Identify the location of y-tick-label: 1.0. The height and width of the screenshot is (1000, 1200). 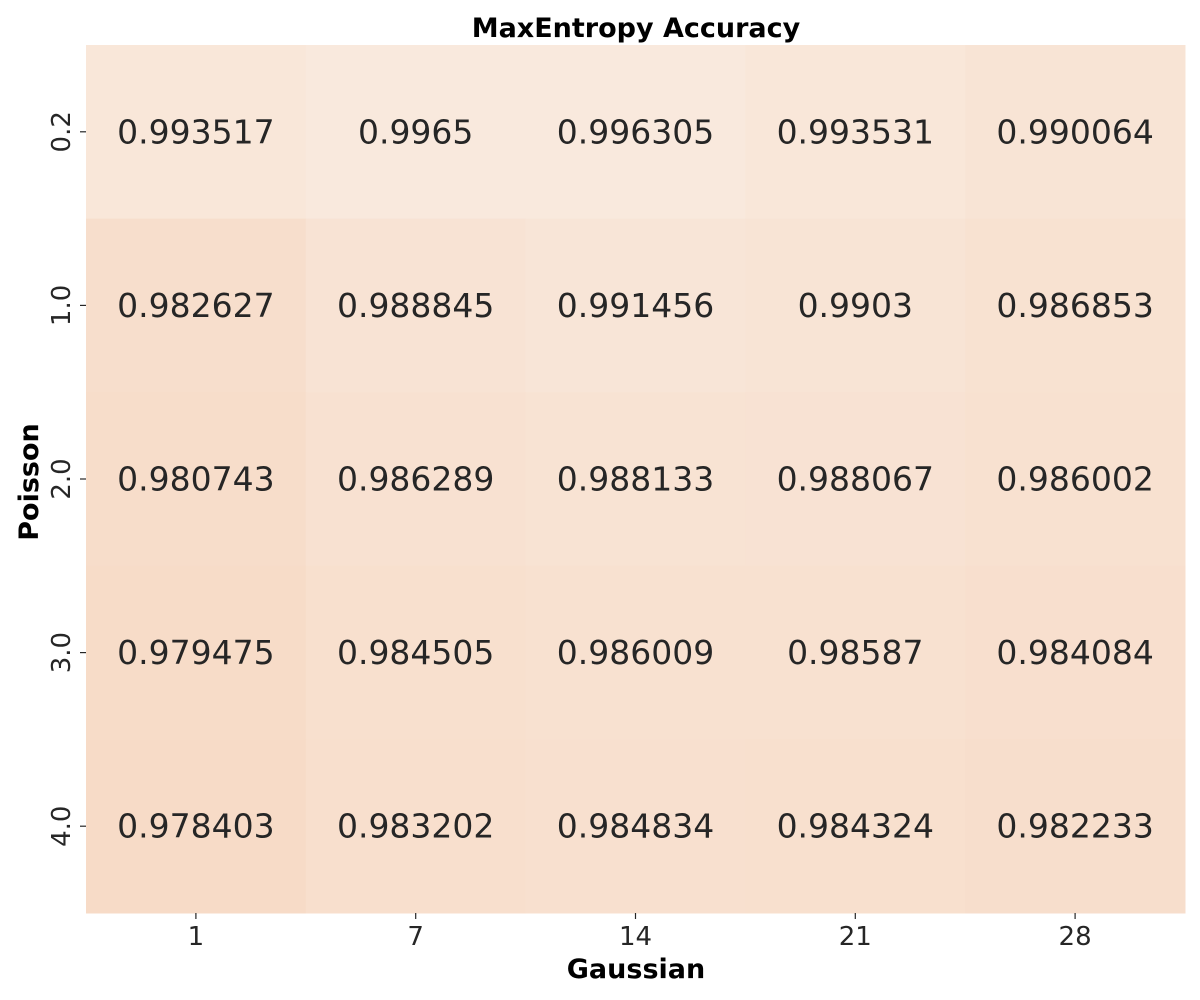
(62, 305).